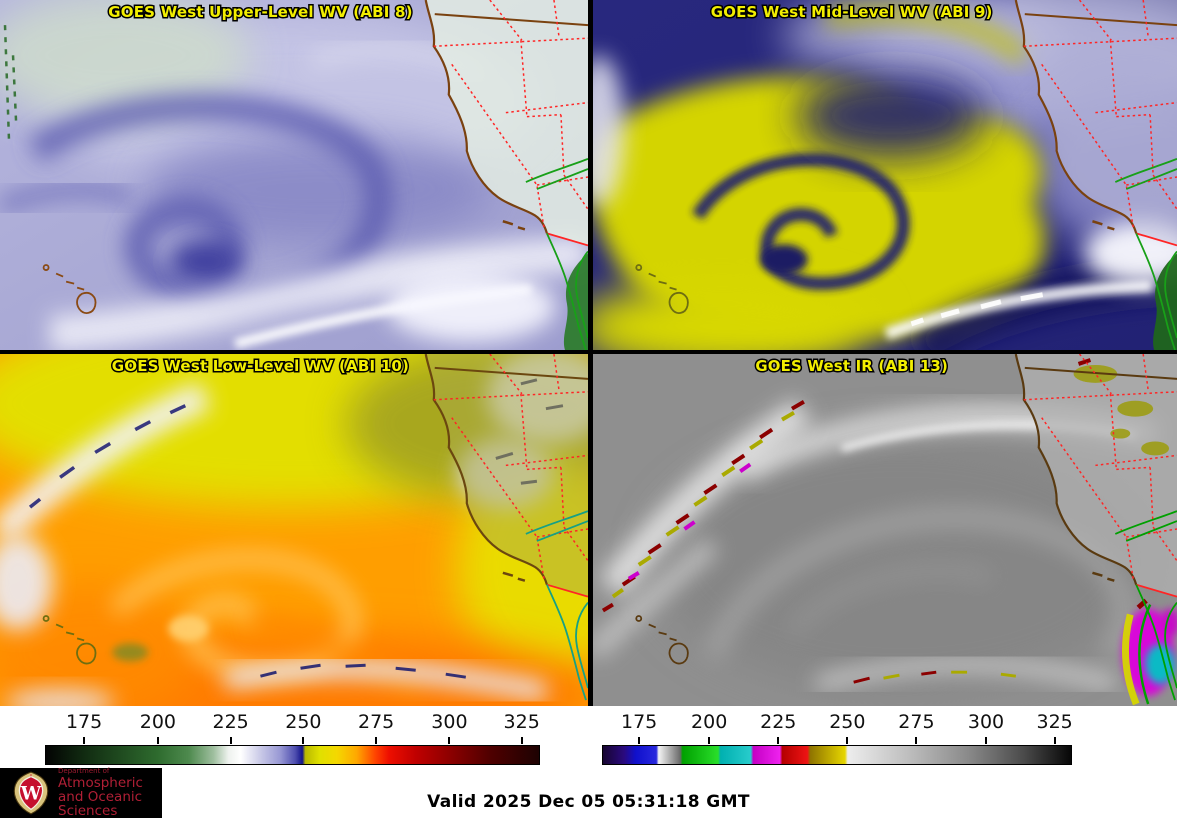 The width and height of the screenshot is (1177, 820). Describe the element at coordinates (851, 366) in the screenshot. I see `panel-title: GOES West IR (ABI 13)` at that location.